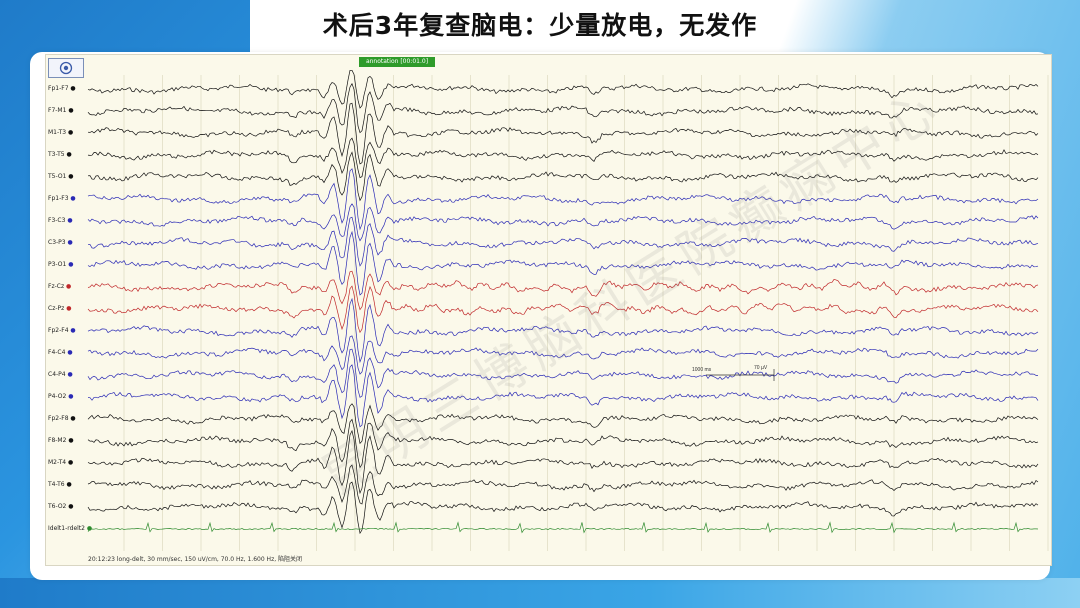 Image resolution: width=1080 pixels, height=608 pixels. Describe the element at coordinates (60, 352) in the screenshot. I see `channel-label: F4-C4 ●` at that location.